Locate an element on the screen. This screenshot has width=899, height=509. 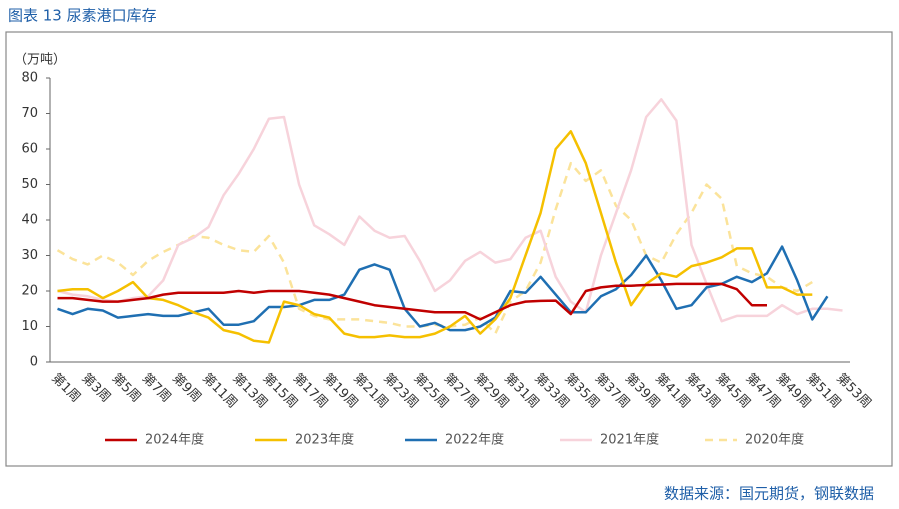
y-tick-label: 10 is located at coordinates (29, 326).